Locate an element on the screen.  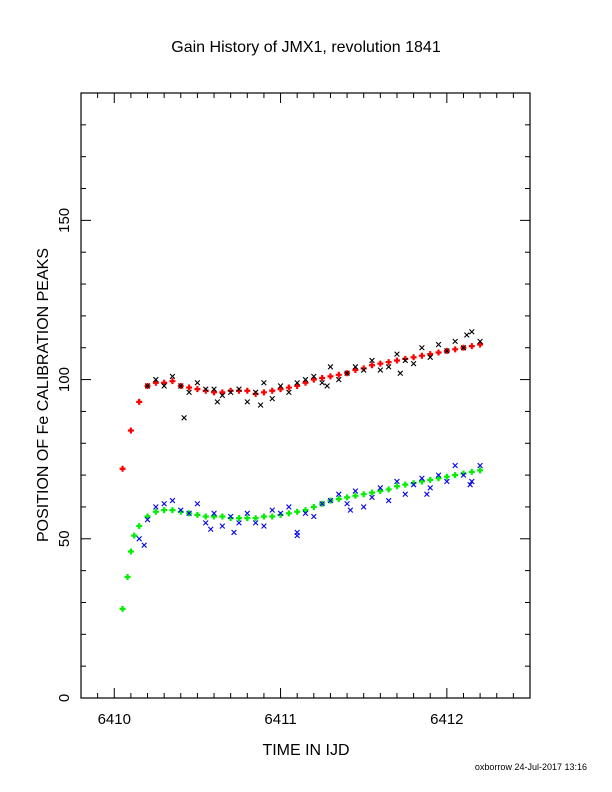
x-axis-label: TIME IN IJD is located at coordinates (305, 750).